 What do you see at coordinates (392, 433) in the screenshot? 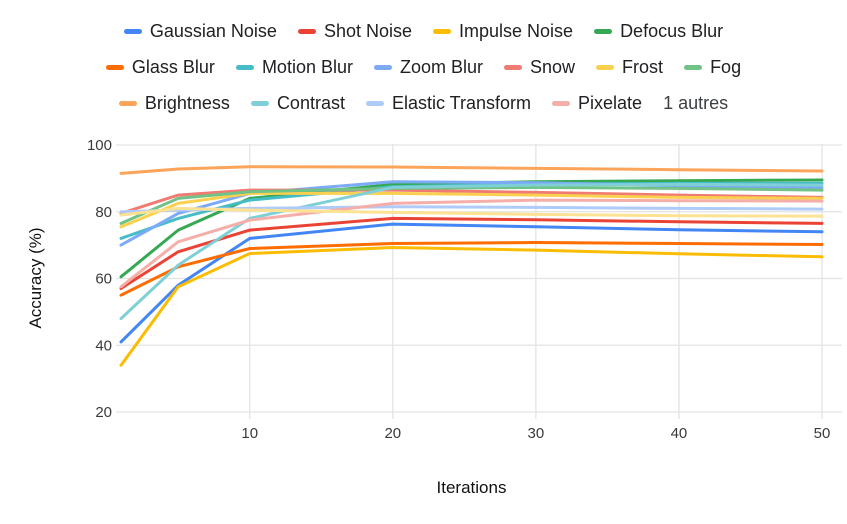
I see `x-tick-label: 20` at bounding box center [392, 433].